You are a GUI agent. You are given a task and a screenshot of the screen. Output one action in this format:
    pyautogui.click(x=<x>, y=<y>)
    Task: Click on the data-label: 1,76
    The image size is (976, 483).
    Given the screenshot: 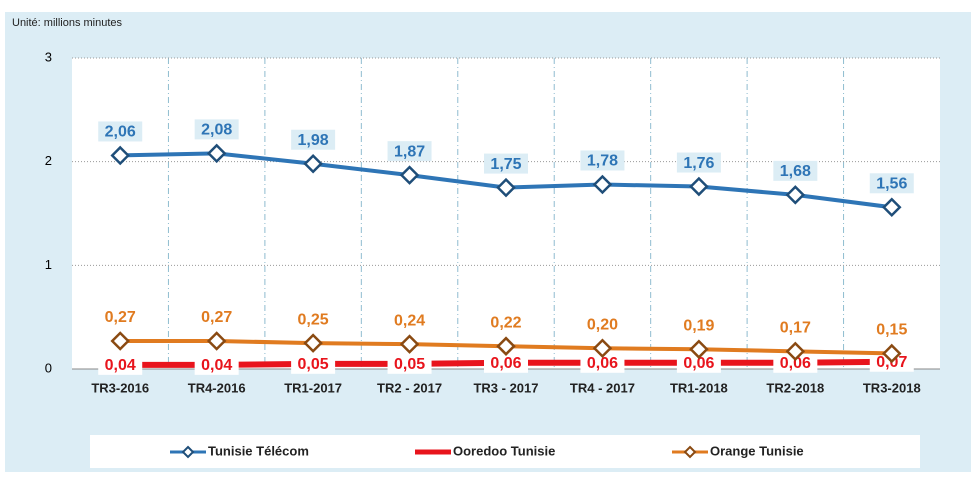 What is the action you would take?
    pyautogui.click(x=698, y=163)
    